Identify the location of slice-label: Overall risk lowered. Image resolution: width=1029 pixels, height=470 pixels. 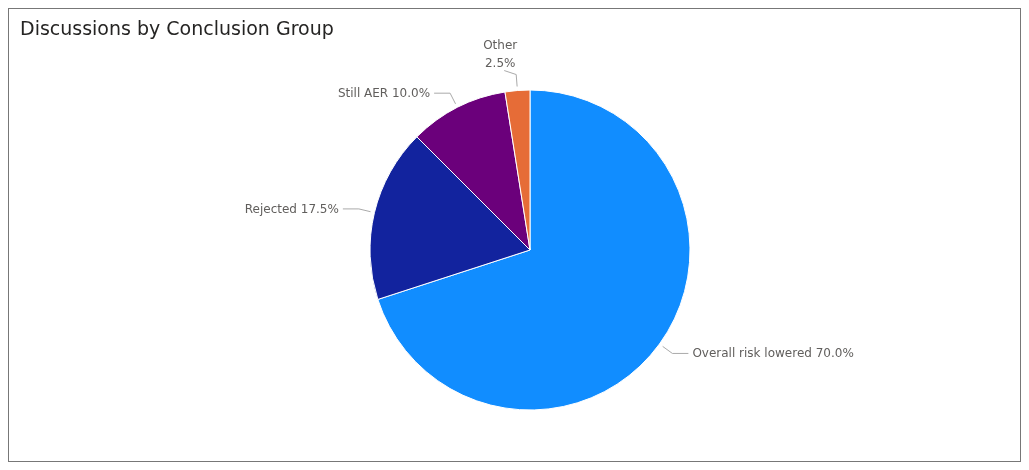
(752, 353).